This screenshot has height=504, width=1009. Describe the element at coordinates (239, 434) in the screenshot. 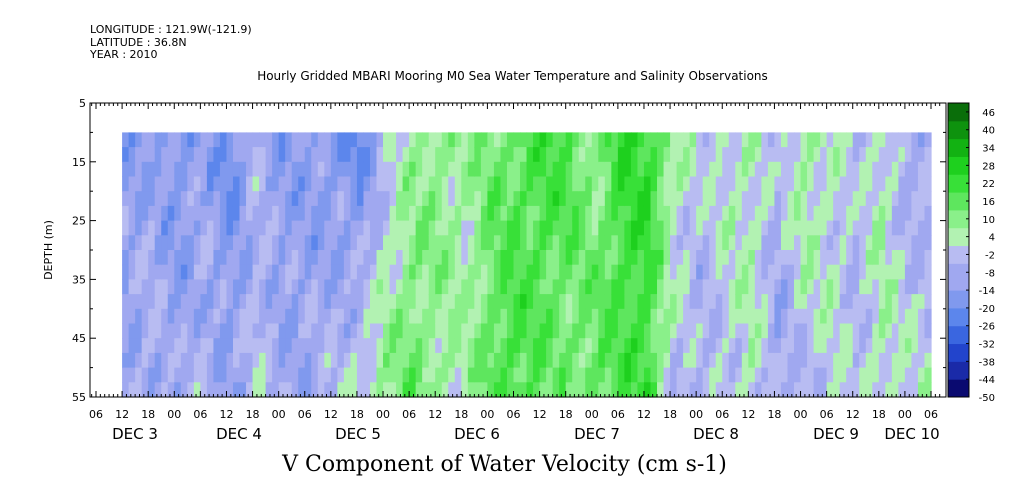

I see `x-day-label: DEC 4` at that location.